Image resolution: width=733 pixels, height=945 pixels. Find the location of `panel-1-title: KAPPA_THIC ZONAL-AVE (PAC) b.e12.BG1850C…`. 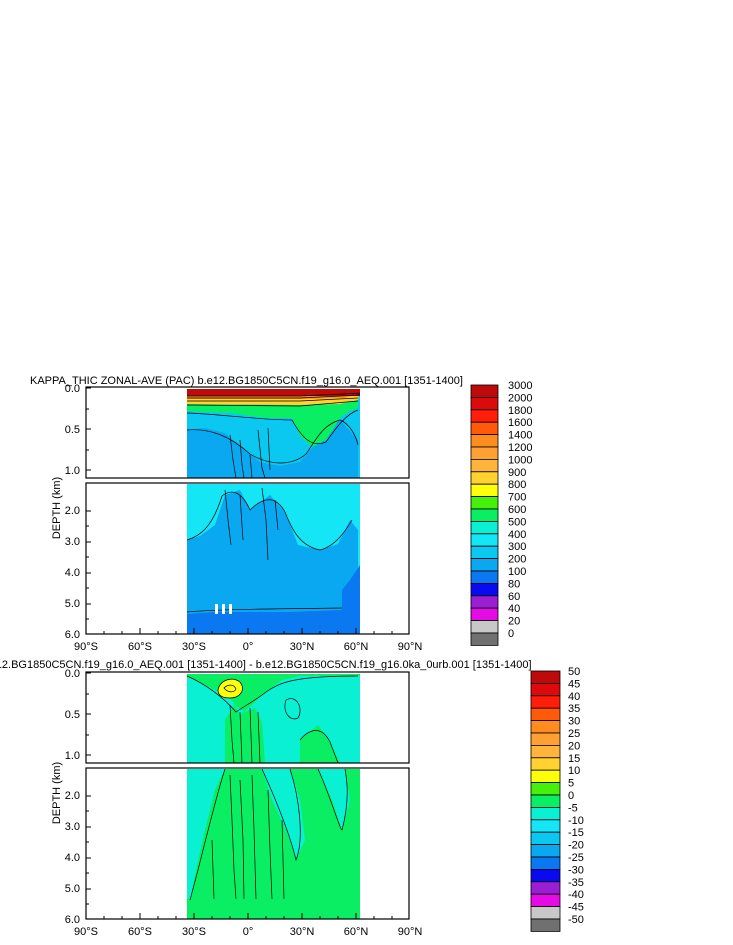

panel-1-title: KAPPA_THIC ZONAL-AVE (PAC) b.e12.BG1850C… is located at coordinates (246, 381).